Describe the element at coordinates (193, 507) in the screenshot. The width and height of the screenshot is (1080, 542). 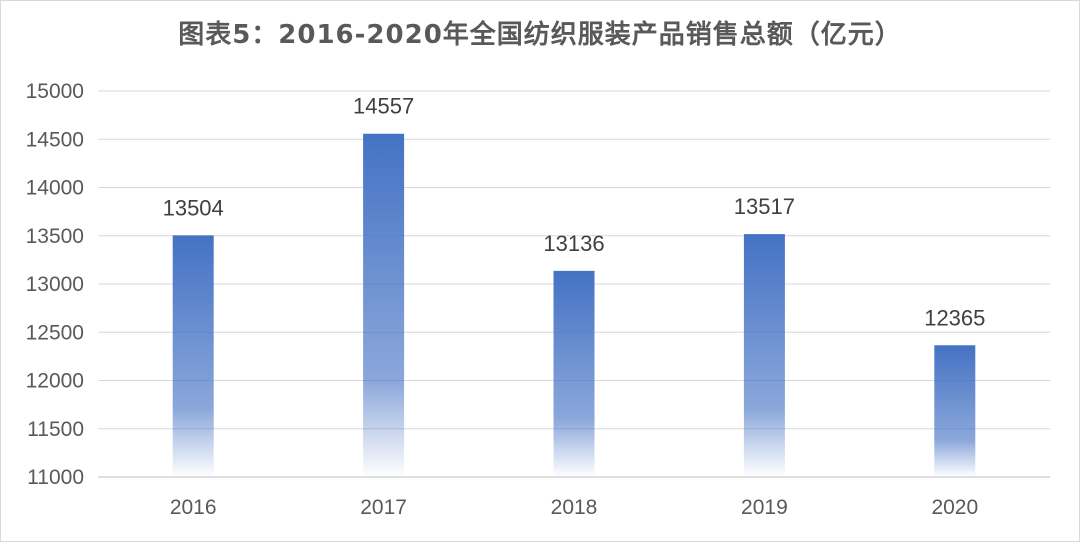
I see `x-tick-label: 2016` at that location.